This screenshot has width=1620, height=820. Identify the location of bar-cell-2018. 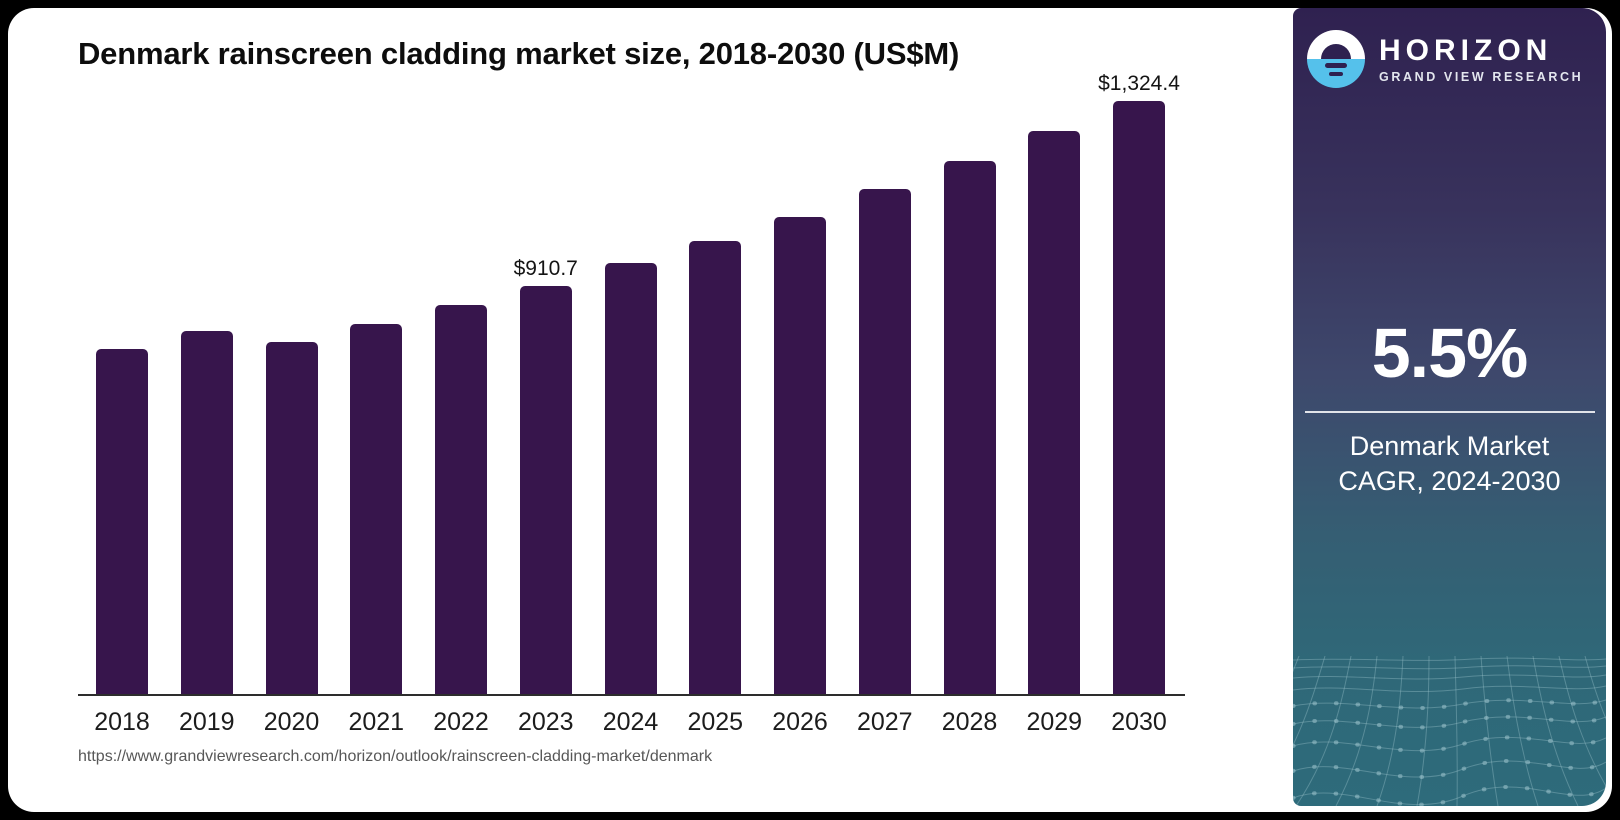
(122, 521).